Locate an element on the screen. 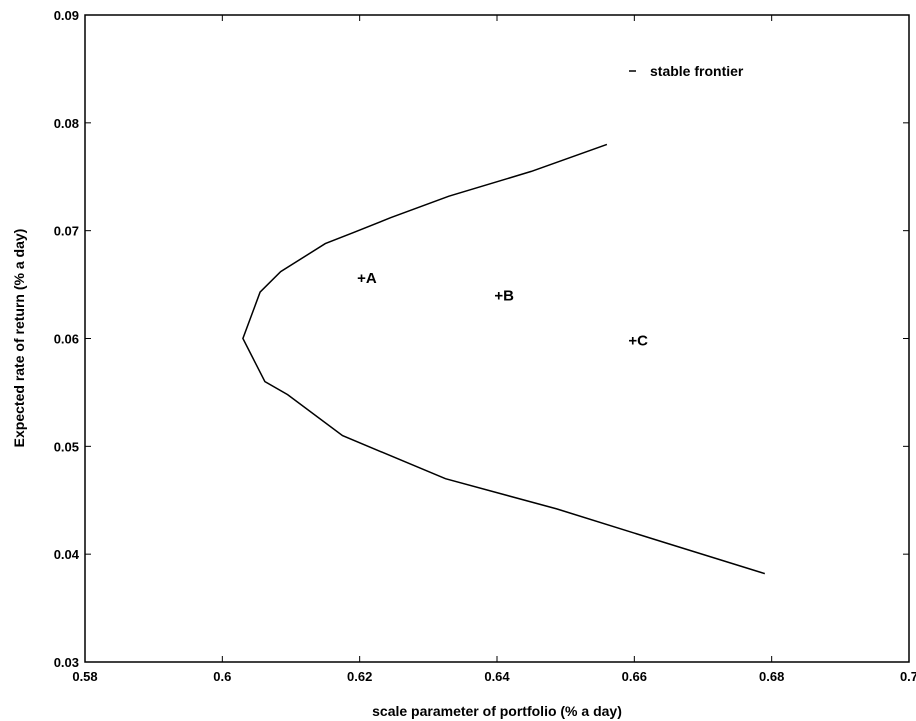 The height and width of the screenshot is (721, 916). y-tick-label: 0.05 is located at coordinates (66, 446).